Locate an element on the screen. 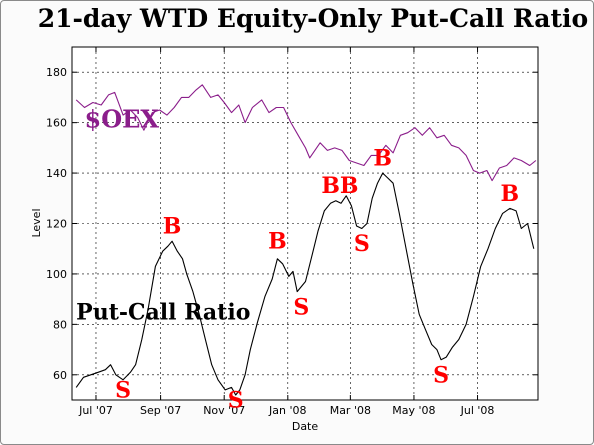 Image resolution: width=594 pixels, height=445 pixels. y-tick-label: 60 is located at coordinates (60, 375).